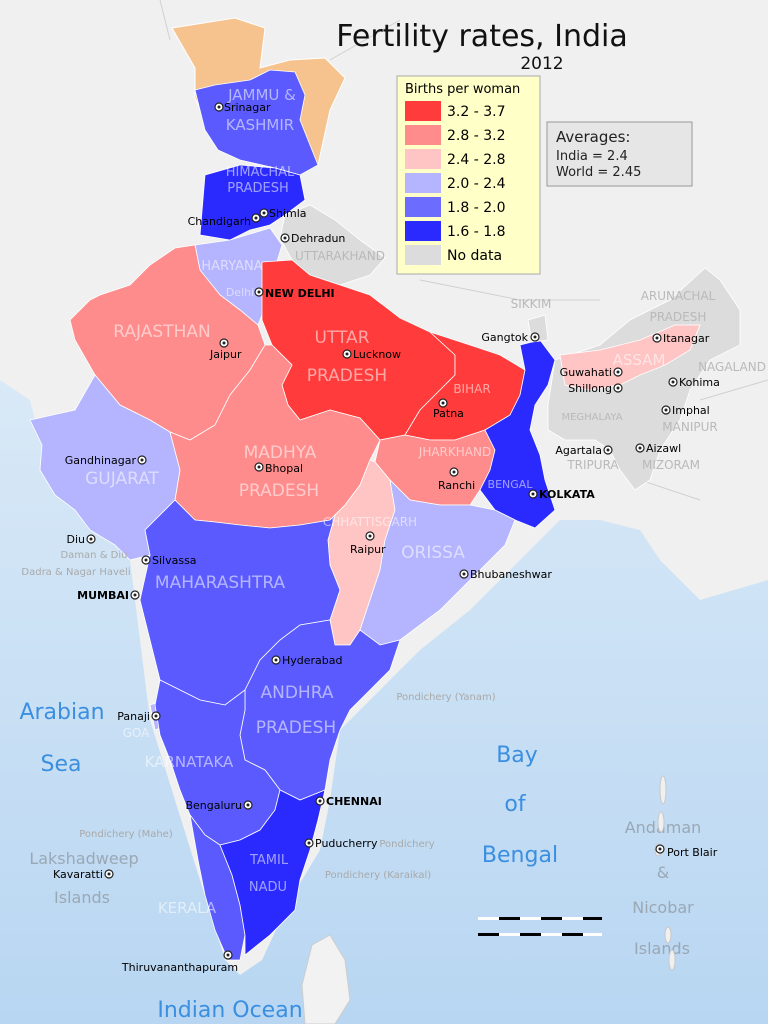  I want to click on city-label-mumbai: MUMBAI, so click(103, 595).